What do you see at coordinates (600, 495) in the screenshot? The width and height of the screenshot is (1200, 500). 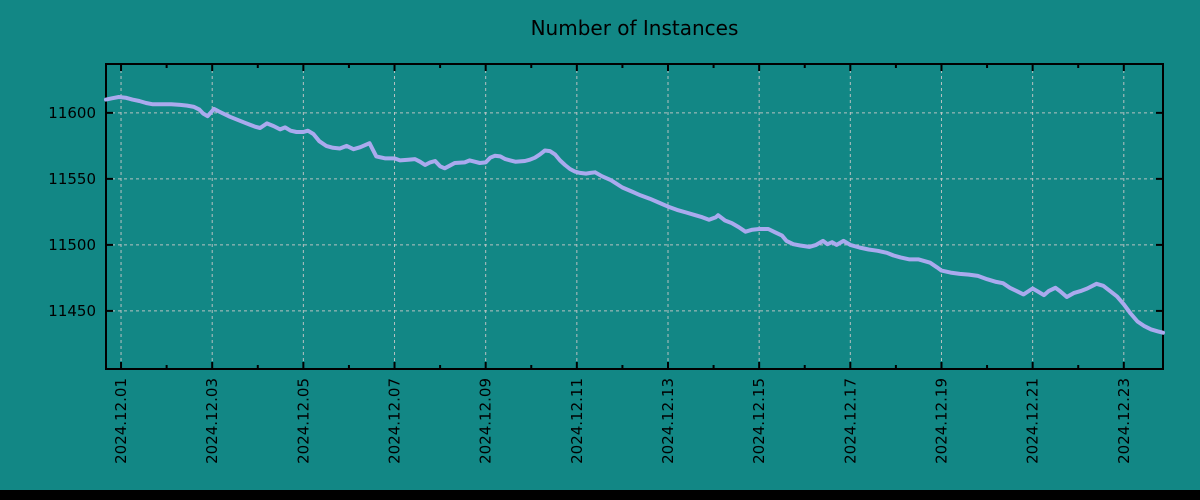 I see `taskbar-strip` at bounding box center [600, 495].